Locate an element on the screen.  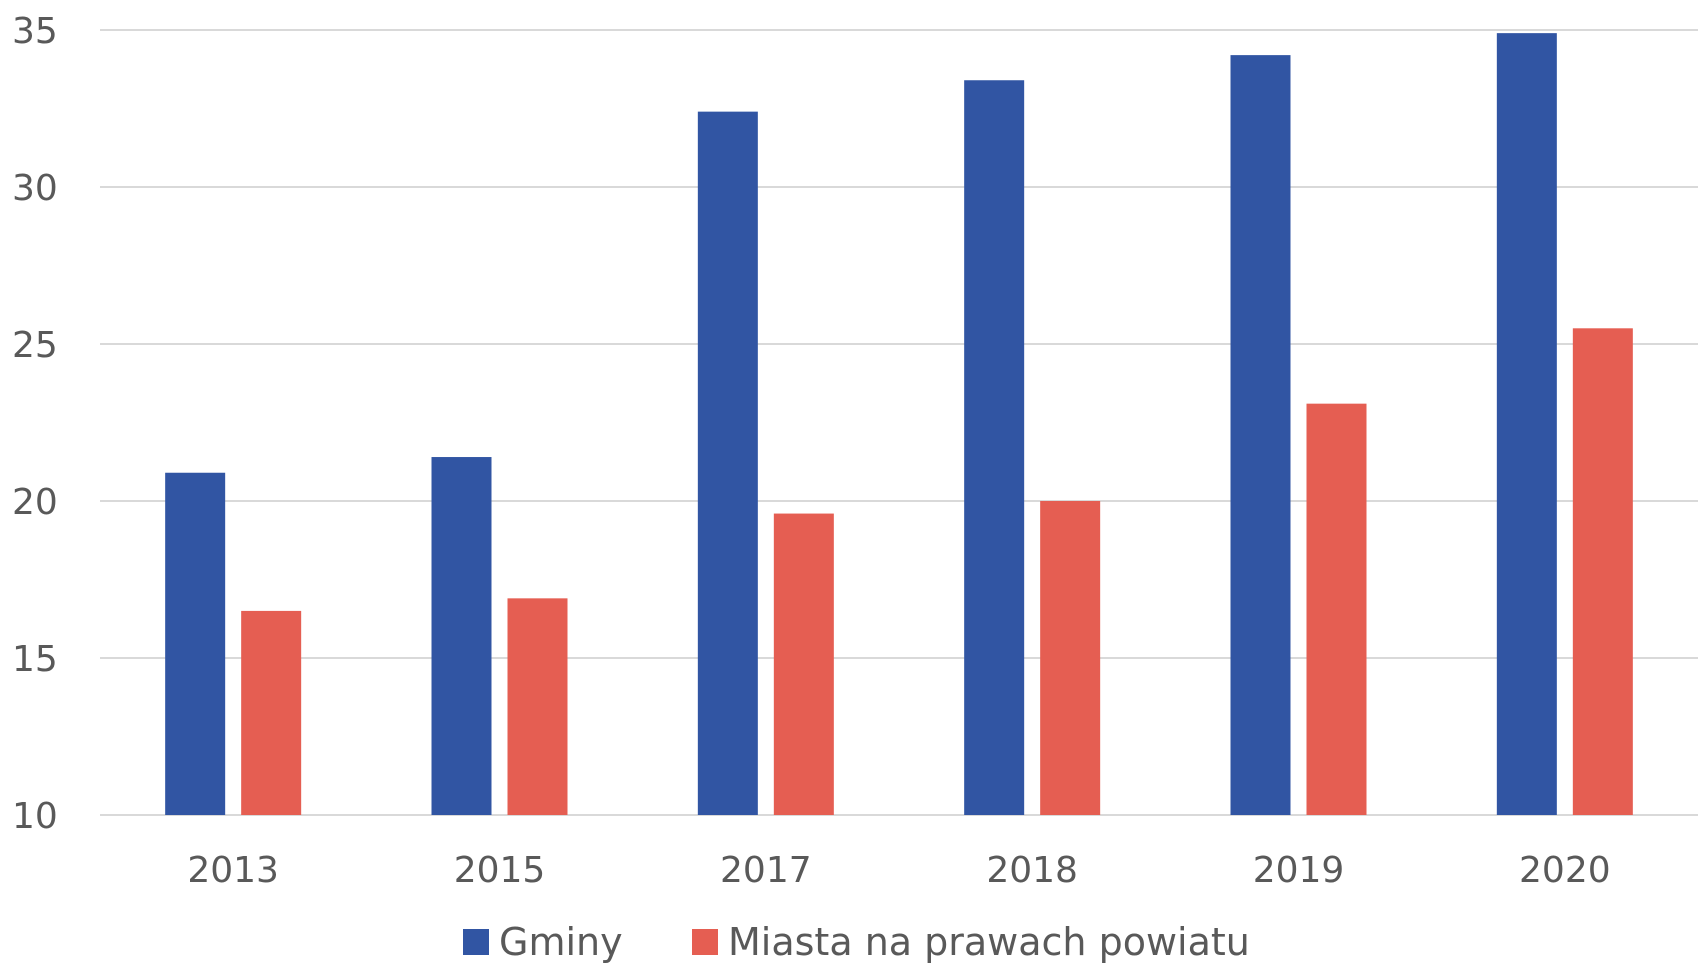
y-tick-label: 10 is located at coordinates (35, 816).